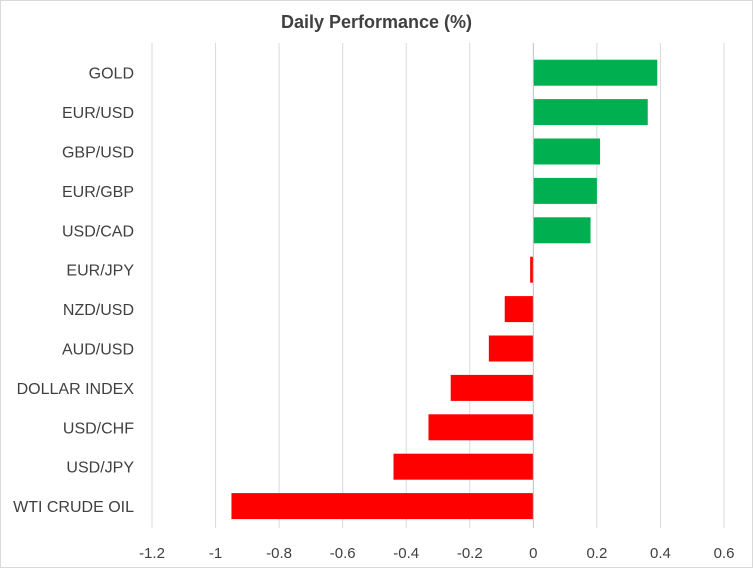 The height and width of the screenshot is (568, 753). What do you see at coordinates (98, 310) in the screenshot?
I see `category-label: NZD/USD` at bounding box center [98, 310].